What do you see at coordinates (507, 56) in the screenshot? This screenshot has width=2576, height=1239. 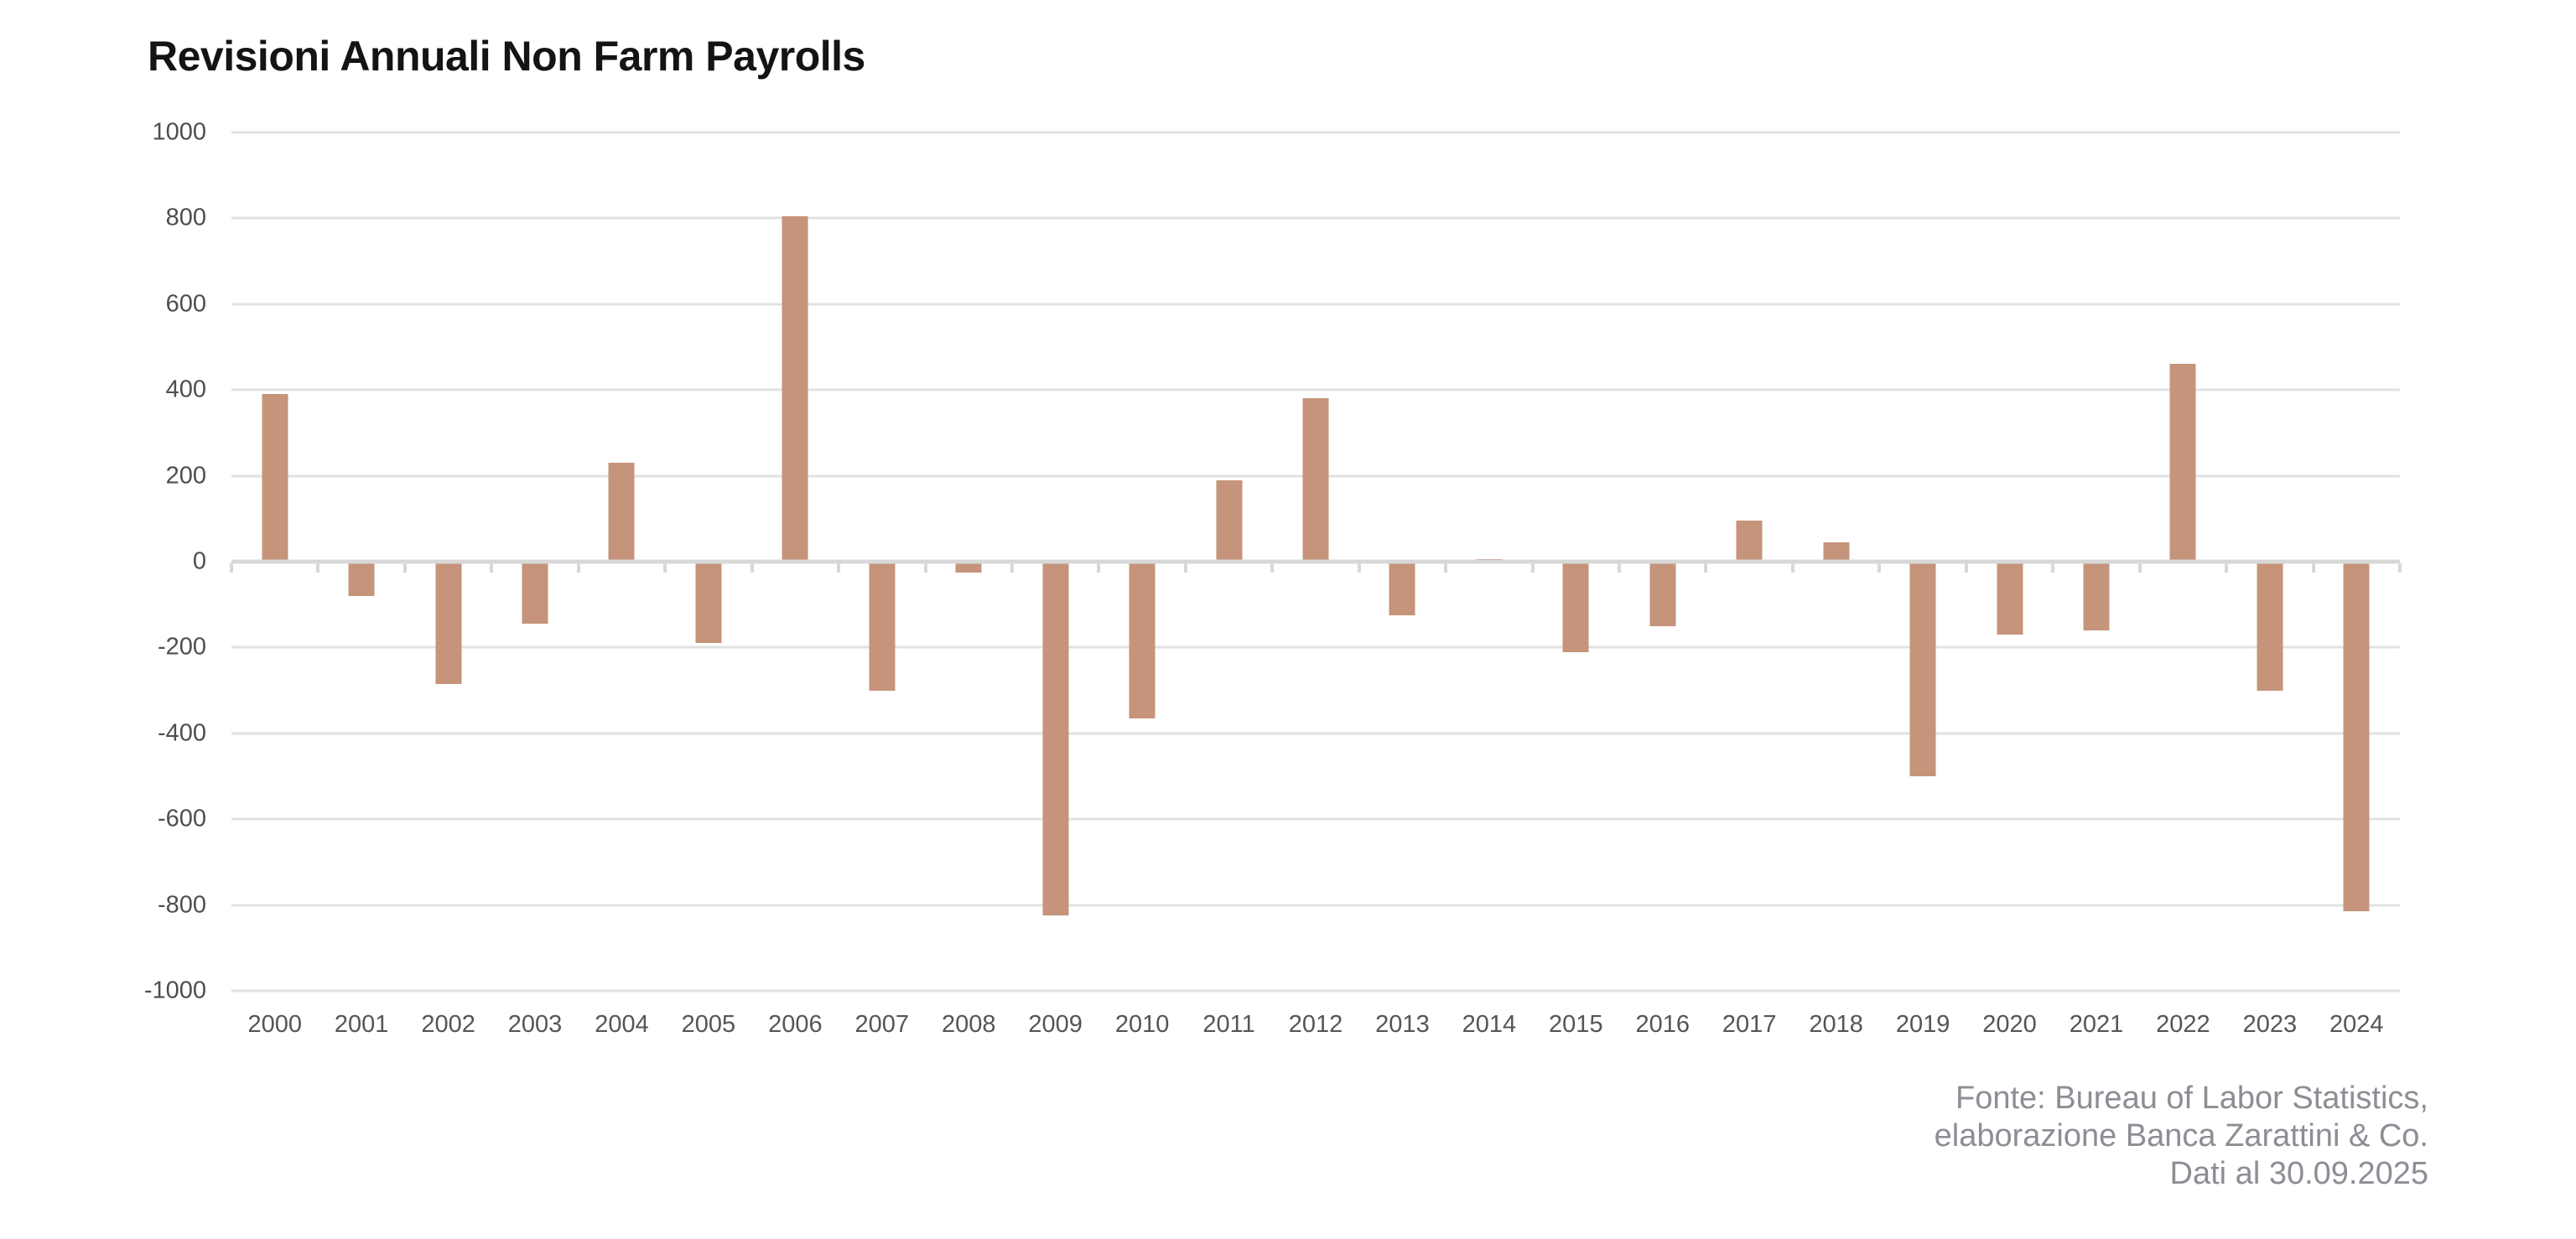 I see `chart-title: Revisioni Annuali Non Farm Payrolls` at bounding box center [507, 56].